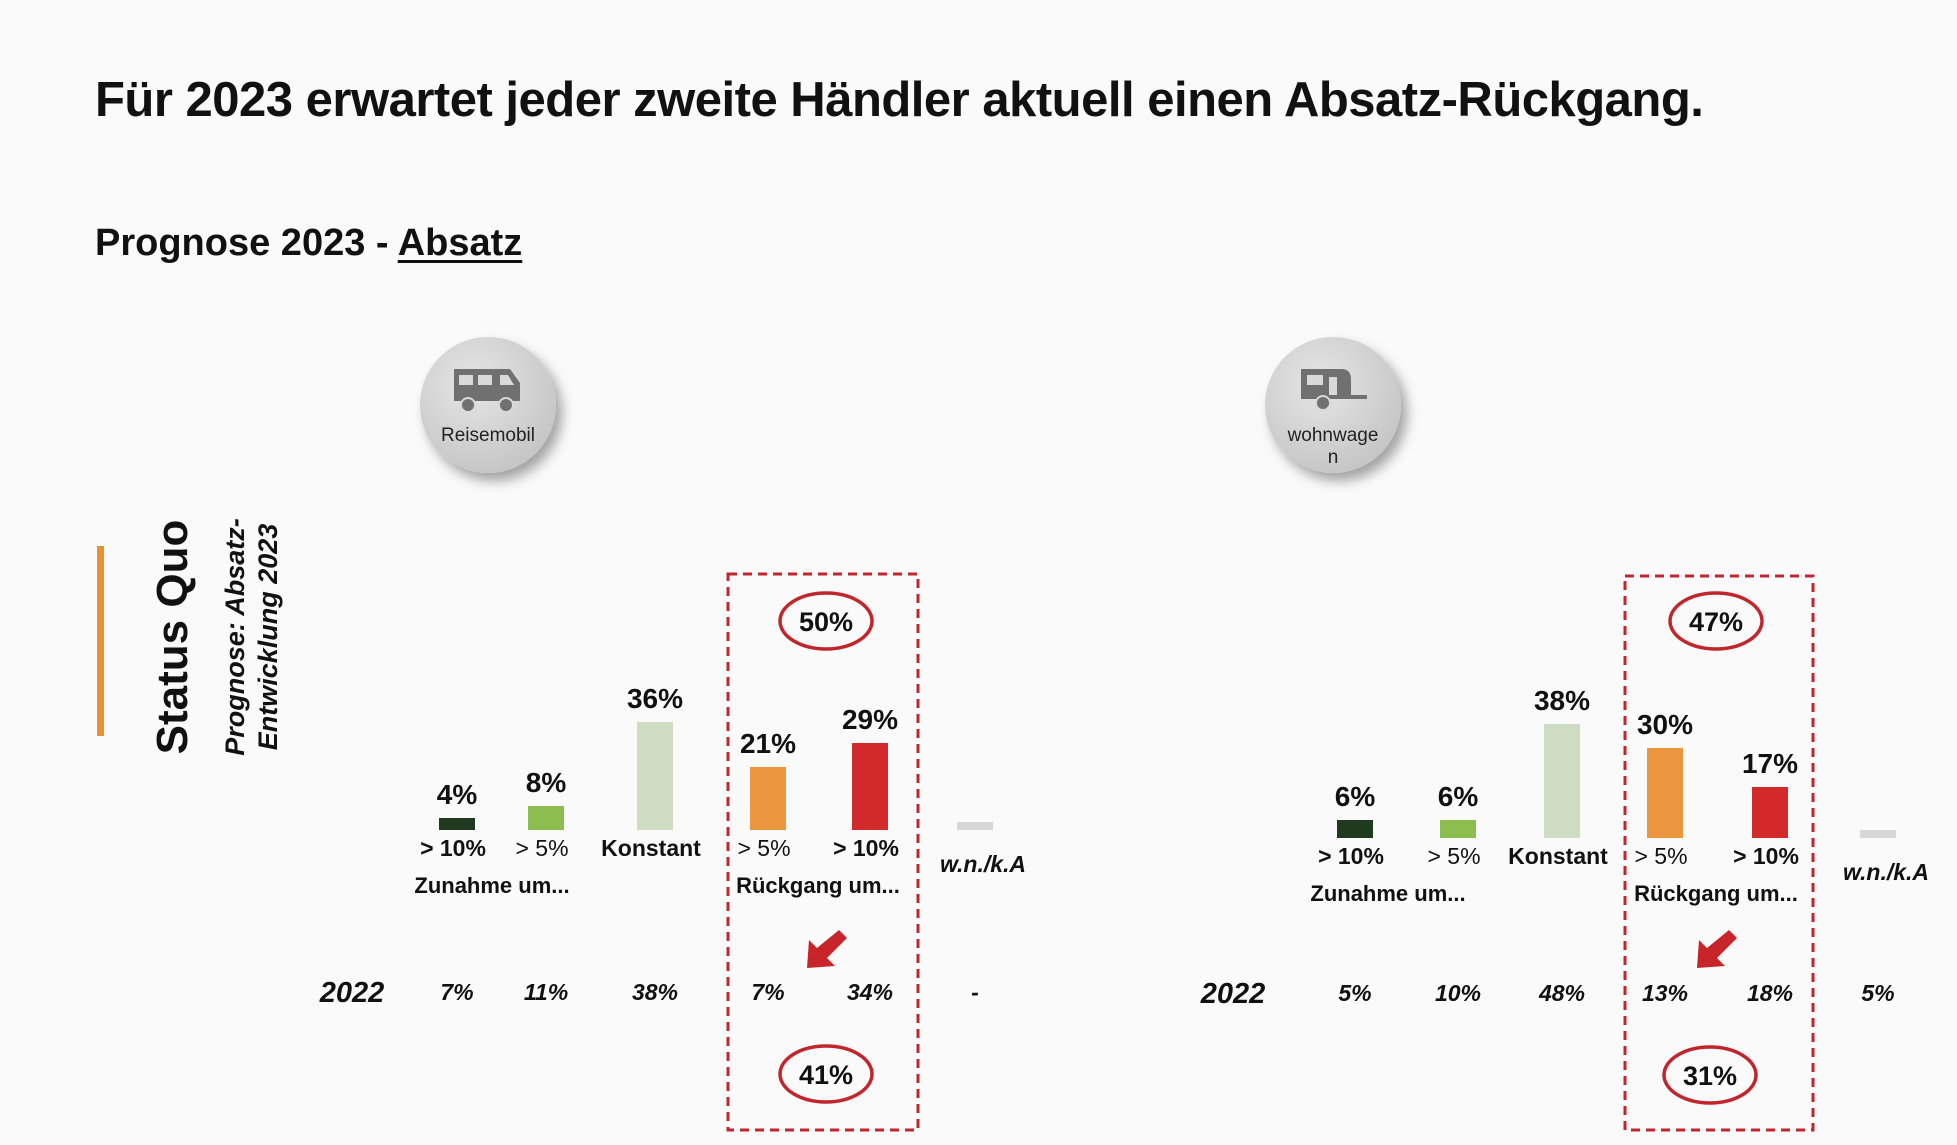 The height and width of the screenshot is (1145, 1957). Describe the element at coordinates (546, 992) in the screenshot. I see `value-2022: 11%` at that location.